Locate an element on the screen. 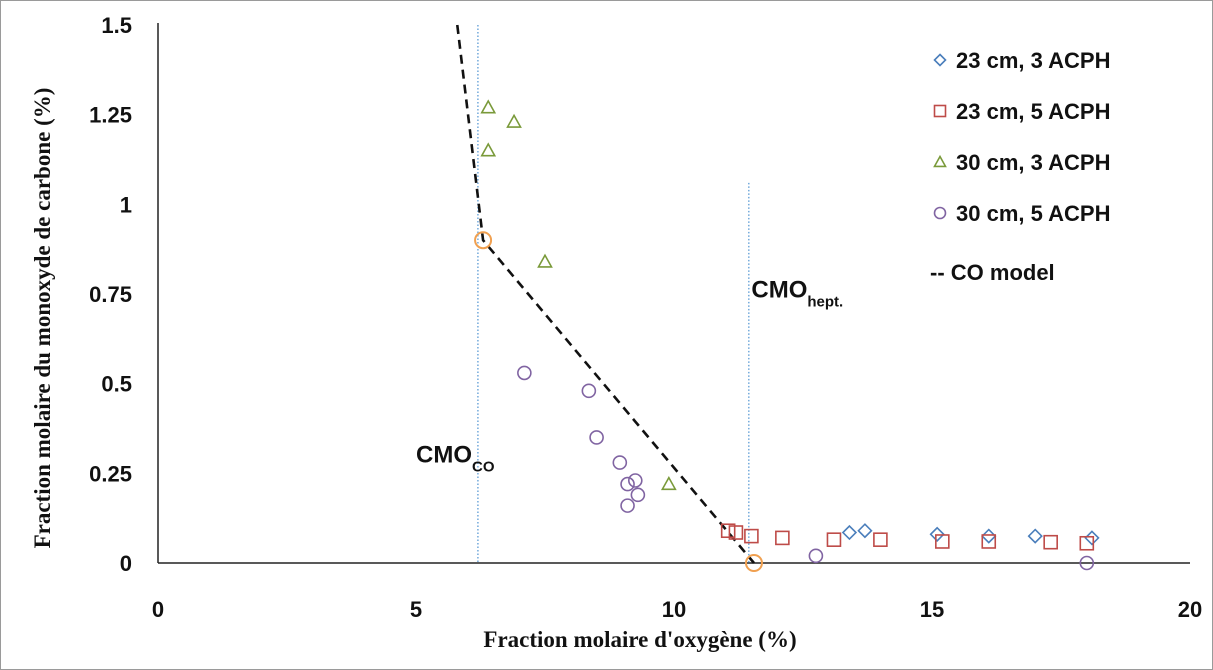  x-axis-title: Fraction molaire d'oxygène (%) is located at coordinates (639, 639).